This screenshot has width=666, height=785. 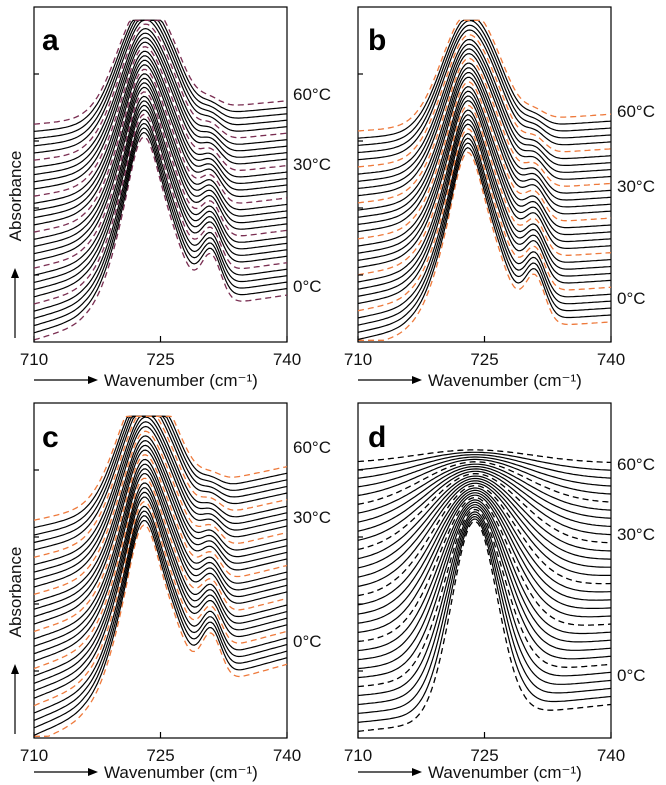 I want to click on panel-b-x-tick-label: 710, so click(x=358, y=359).